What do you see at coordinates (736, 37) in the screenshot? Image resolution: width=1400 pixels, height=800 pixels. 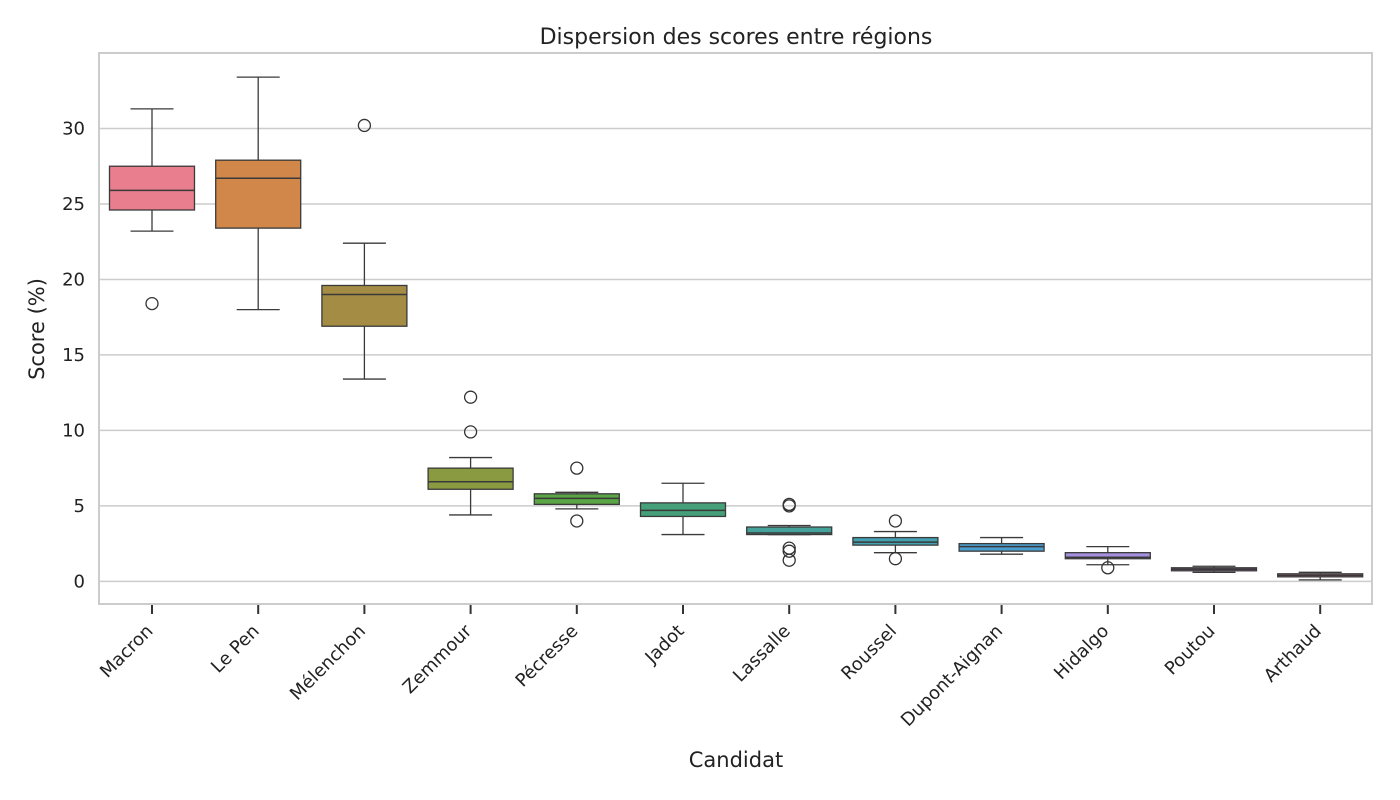 I see `chart-title: Dispersion des scores entre régions` at bounding box center [736, 37].